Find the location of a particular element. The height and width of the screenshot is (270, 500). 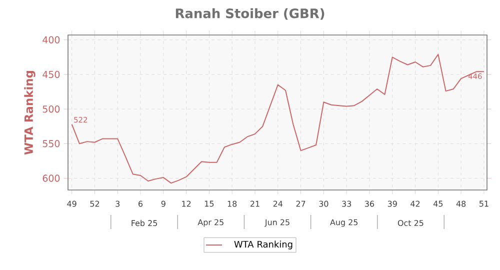

legend-label: WTA Ranking is located at coordinates (263, 245).